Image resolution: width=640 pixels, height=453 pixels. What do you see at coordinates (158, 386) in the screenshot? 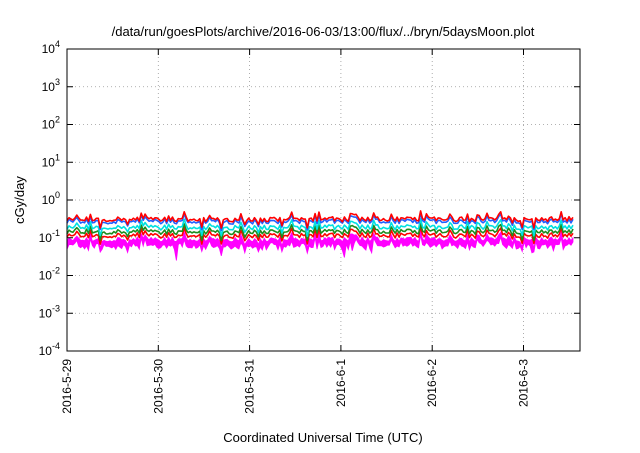
I see `x-tick-label: 2016-5-30` at bounding box center [158, 386].